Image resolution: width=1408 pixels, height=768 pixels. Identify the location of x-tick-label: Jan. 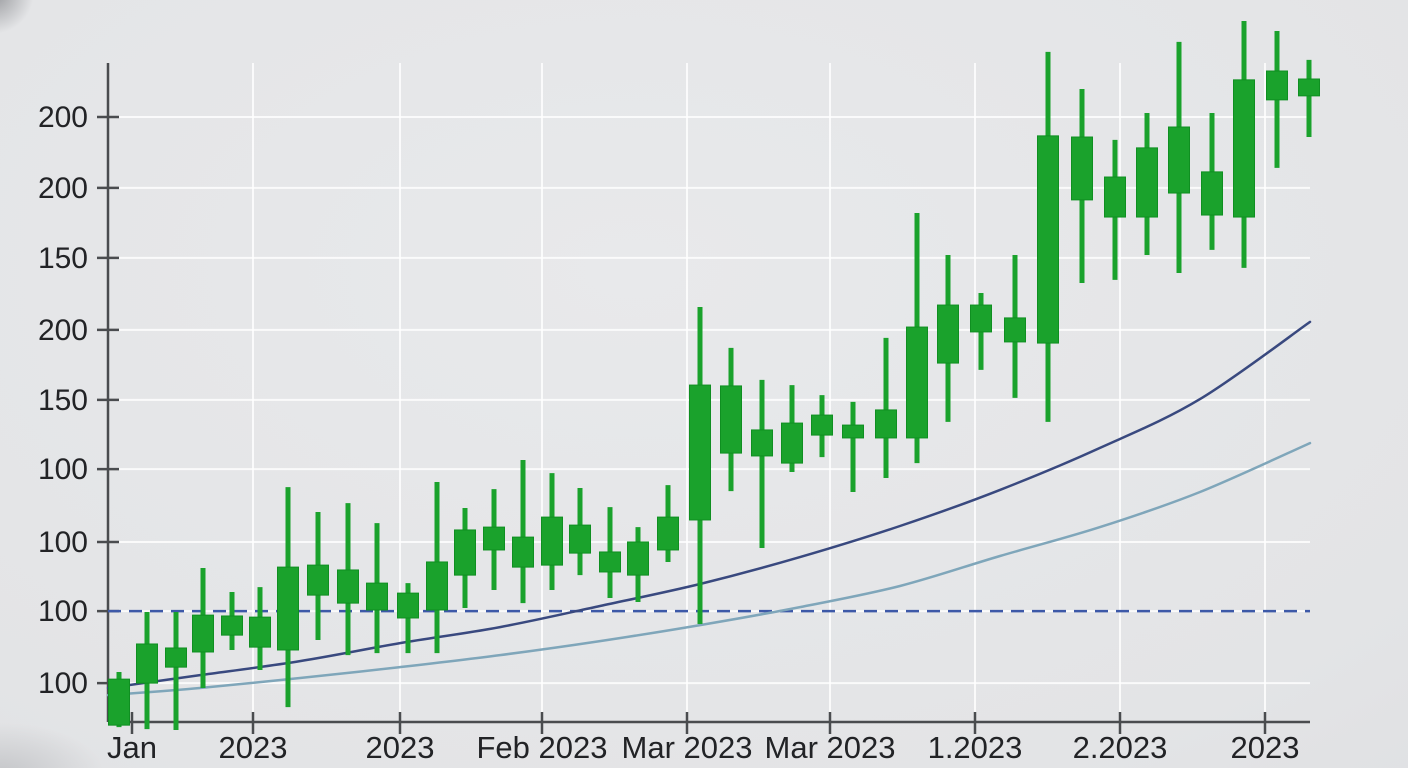
(132, 747).